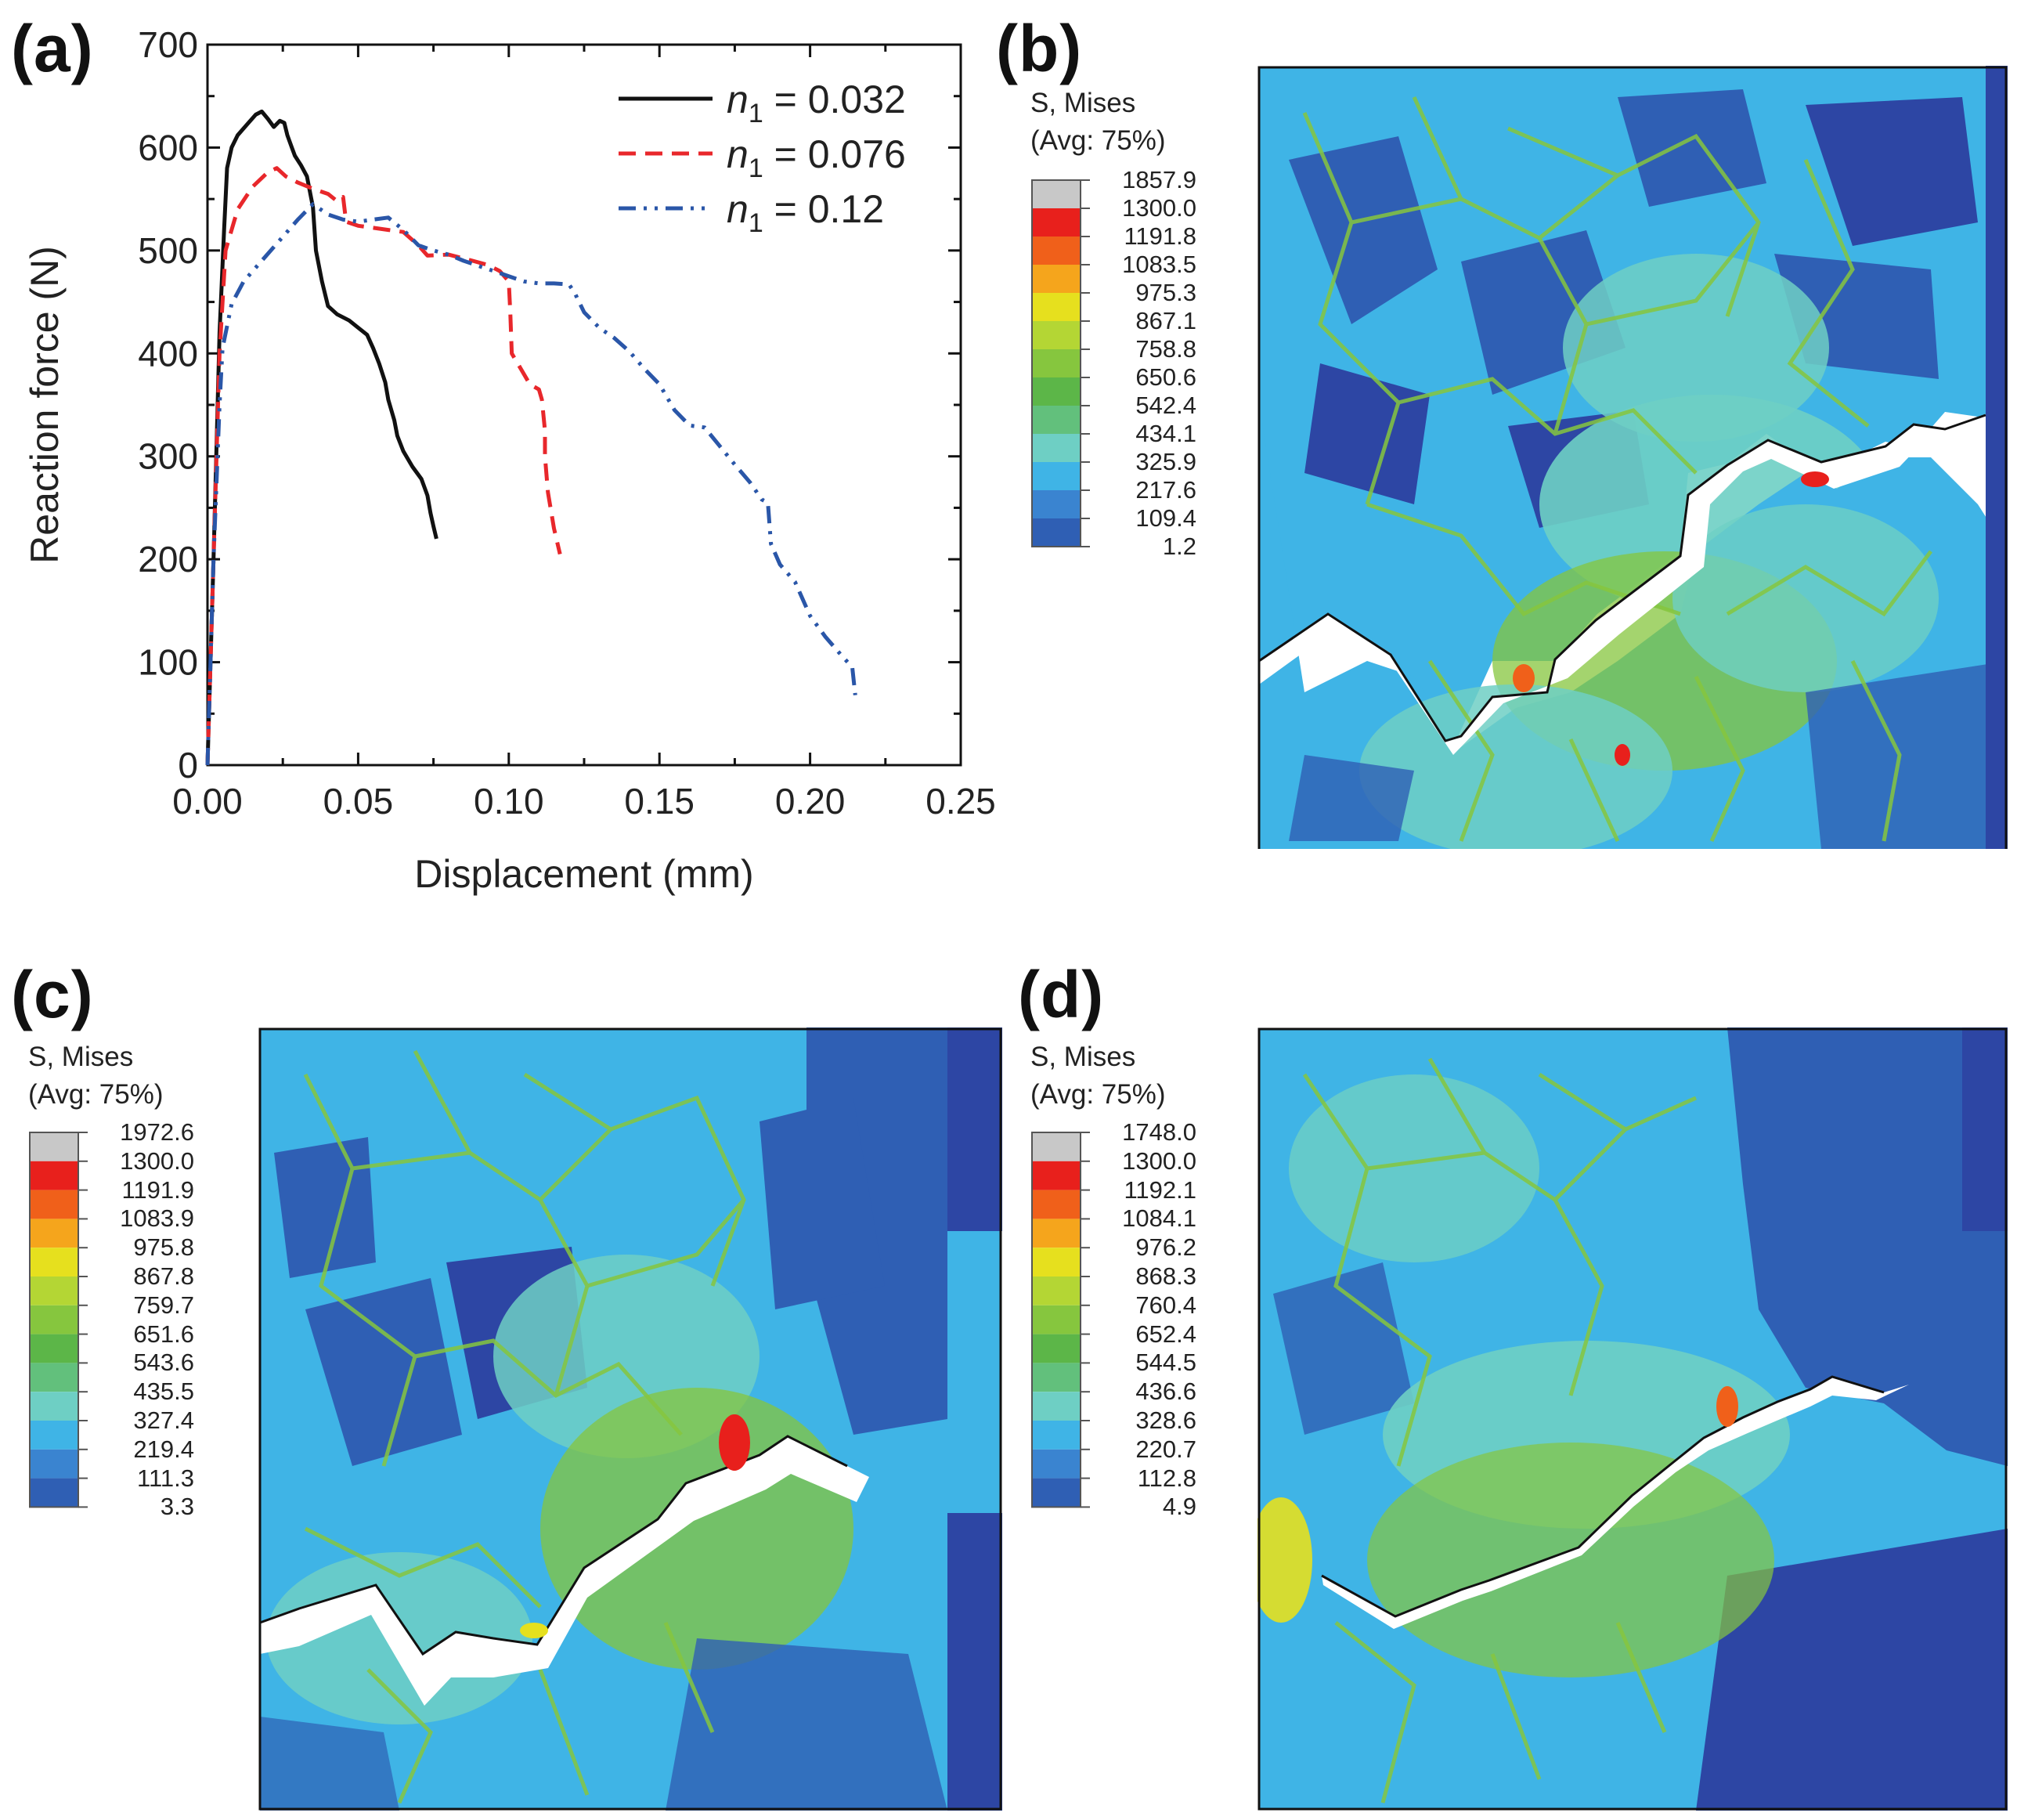 Image resolution: width=2017 pixels, height=1820 pixels. I want to click on colorbar-value-label: 4.9, so click(1179, 1507).